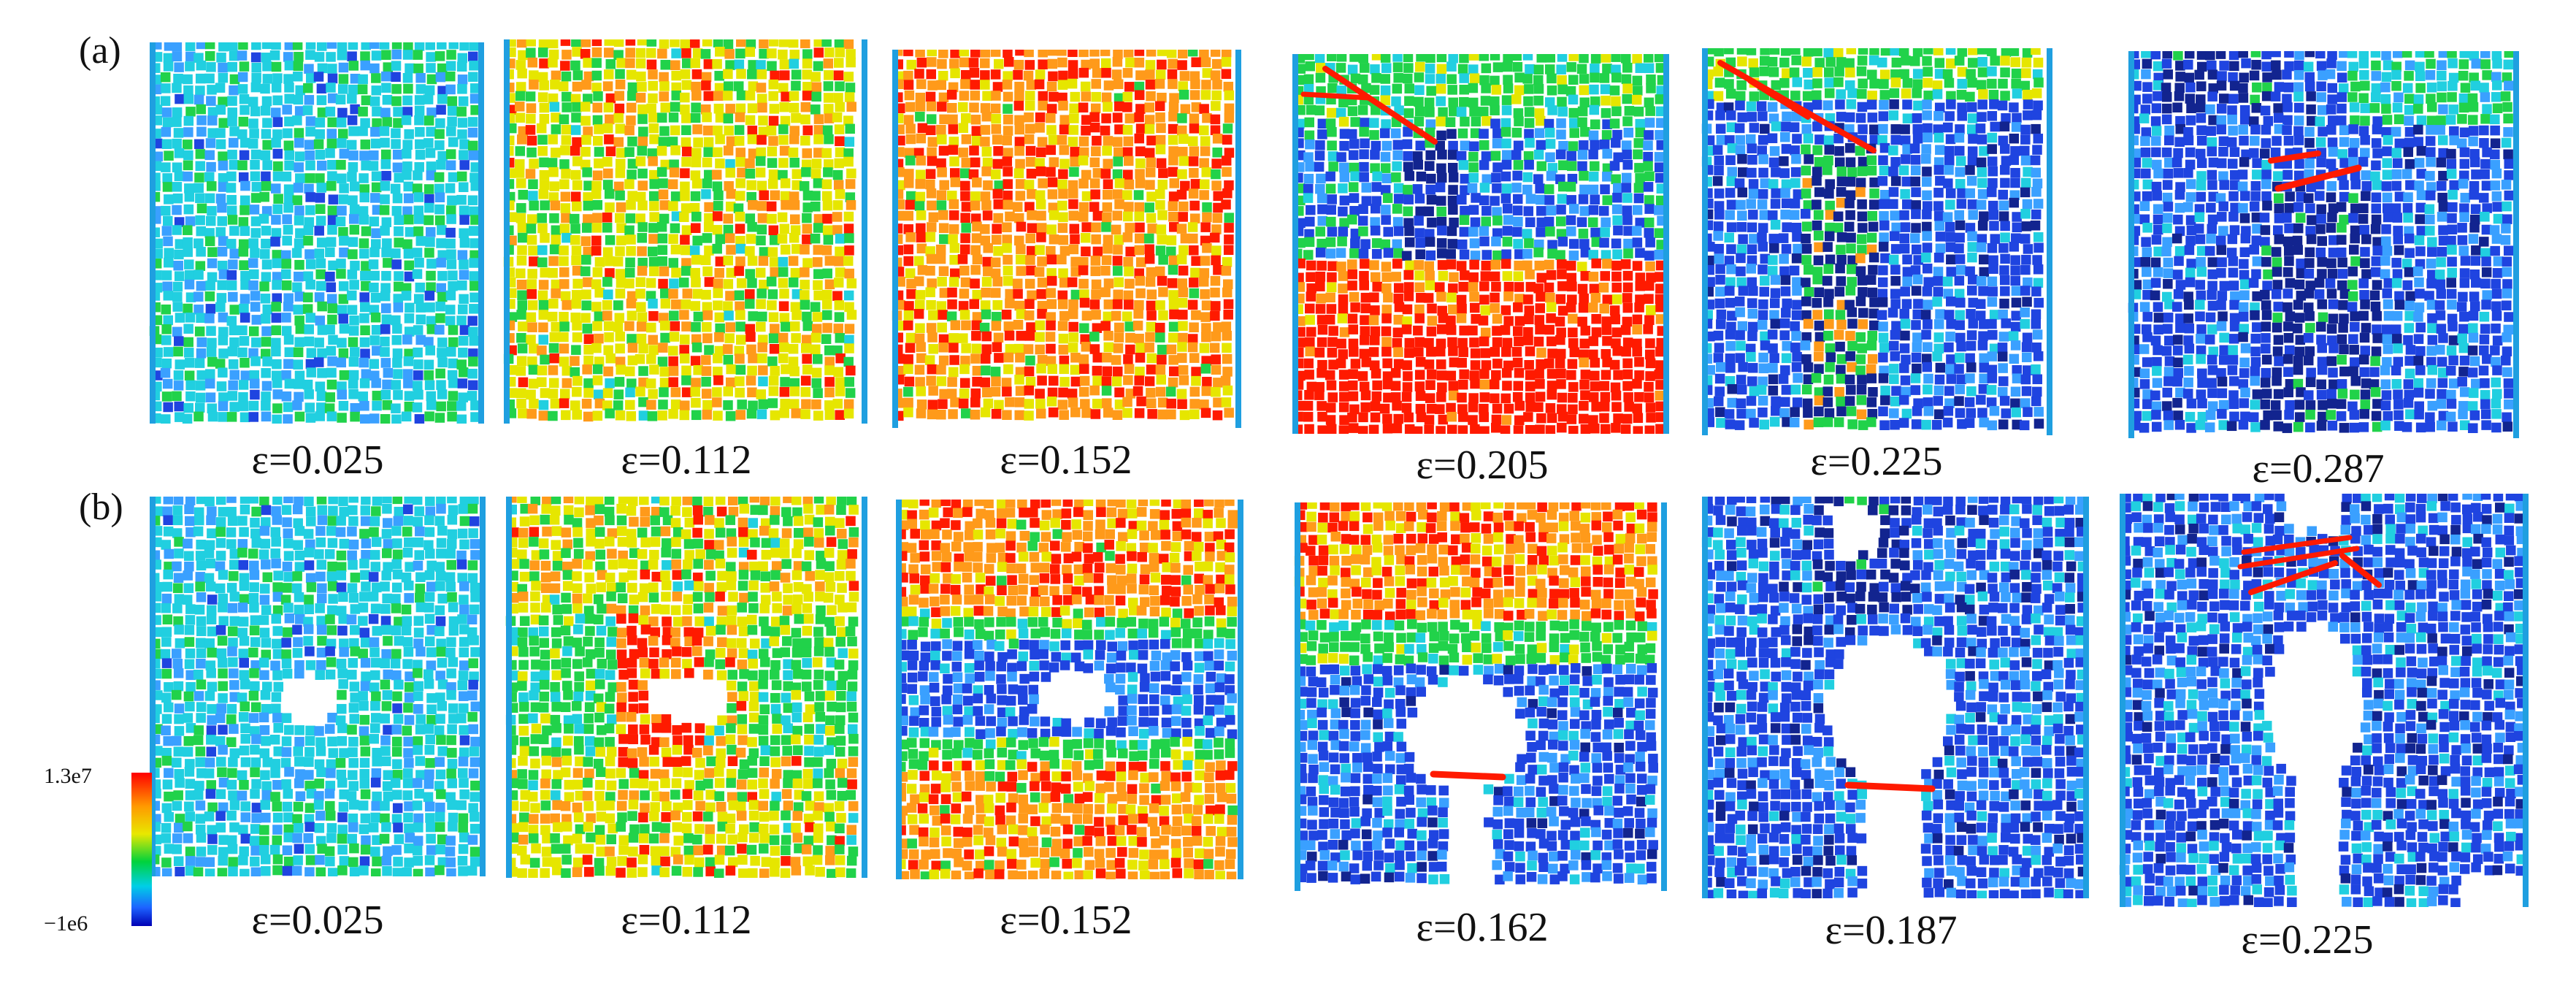  I want to click on row-label-a: (a), so click(100, 51).